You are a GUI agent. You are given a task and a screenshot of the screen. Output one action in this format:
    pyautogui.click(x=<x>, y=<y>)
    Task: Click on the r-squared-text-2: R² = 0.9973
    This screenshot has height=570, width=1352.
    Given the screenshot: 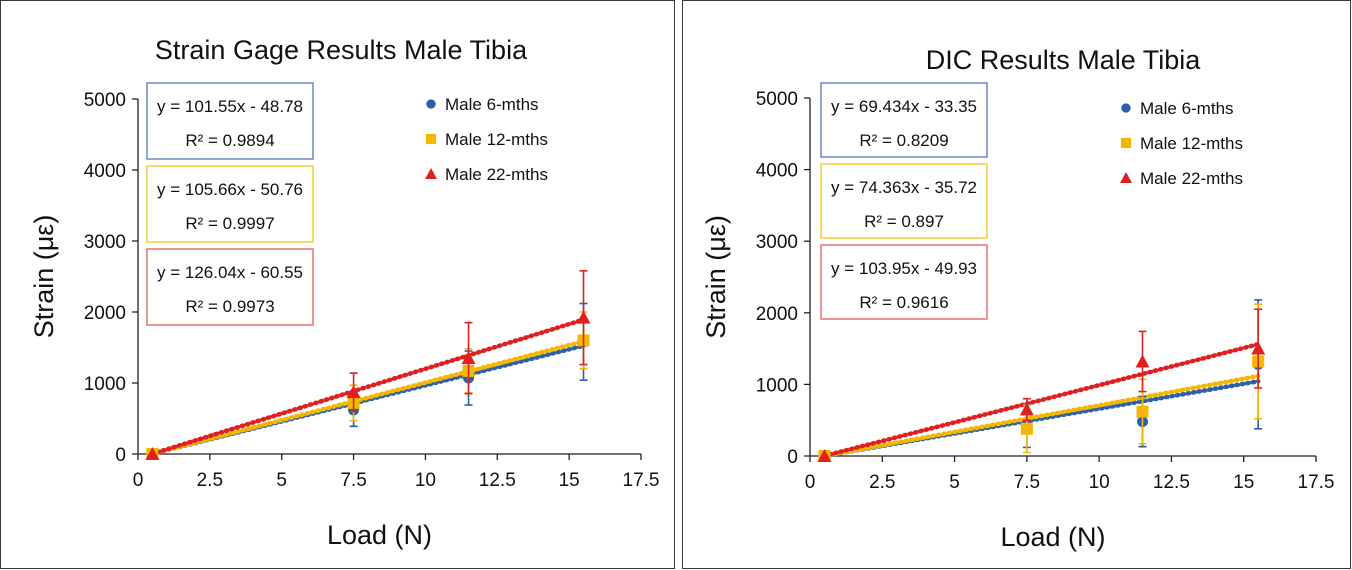 What is the action you would take?
    pyautogui.click(x=229, y=306)
    